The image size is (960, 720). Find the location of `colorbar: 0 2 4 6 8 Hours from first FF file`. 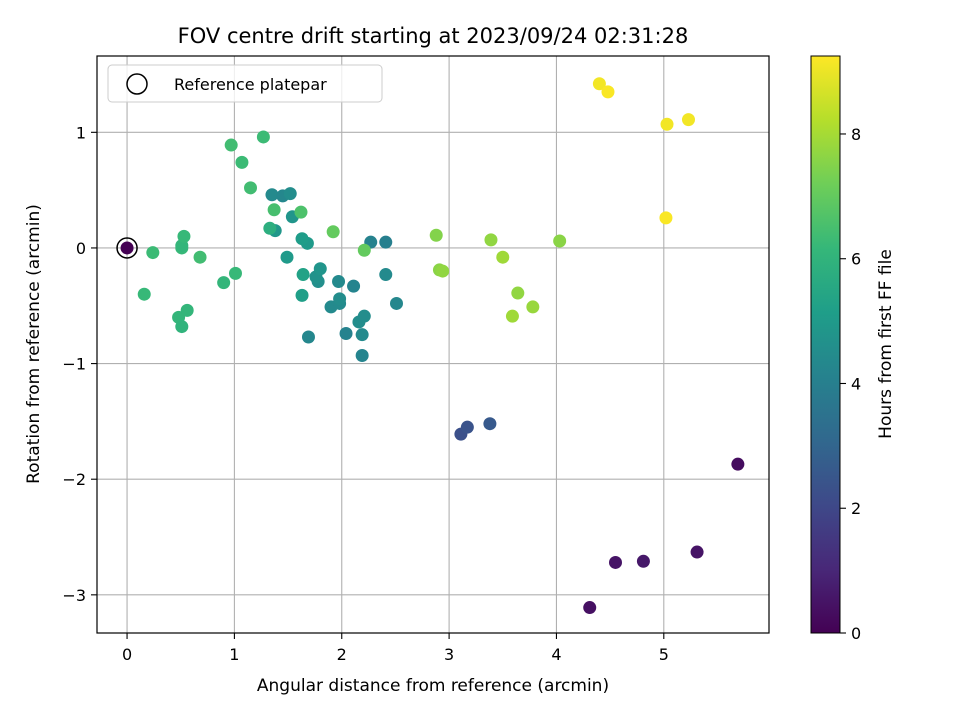

colorbar: 0 2 4 6 8 Hours from first FF file is located at coordinates (853, 349).